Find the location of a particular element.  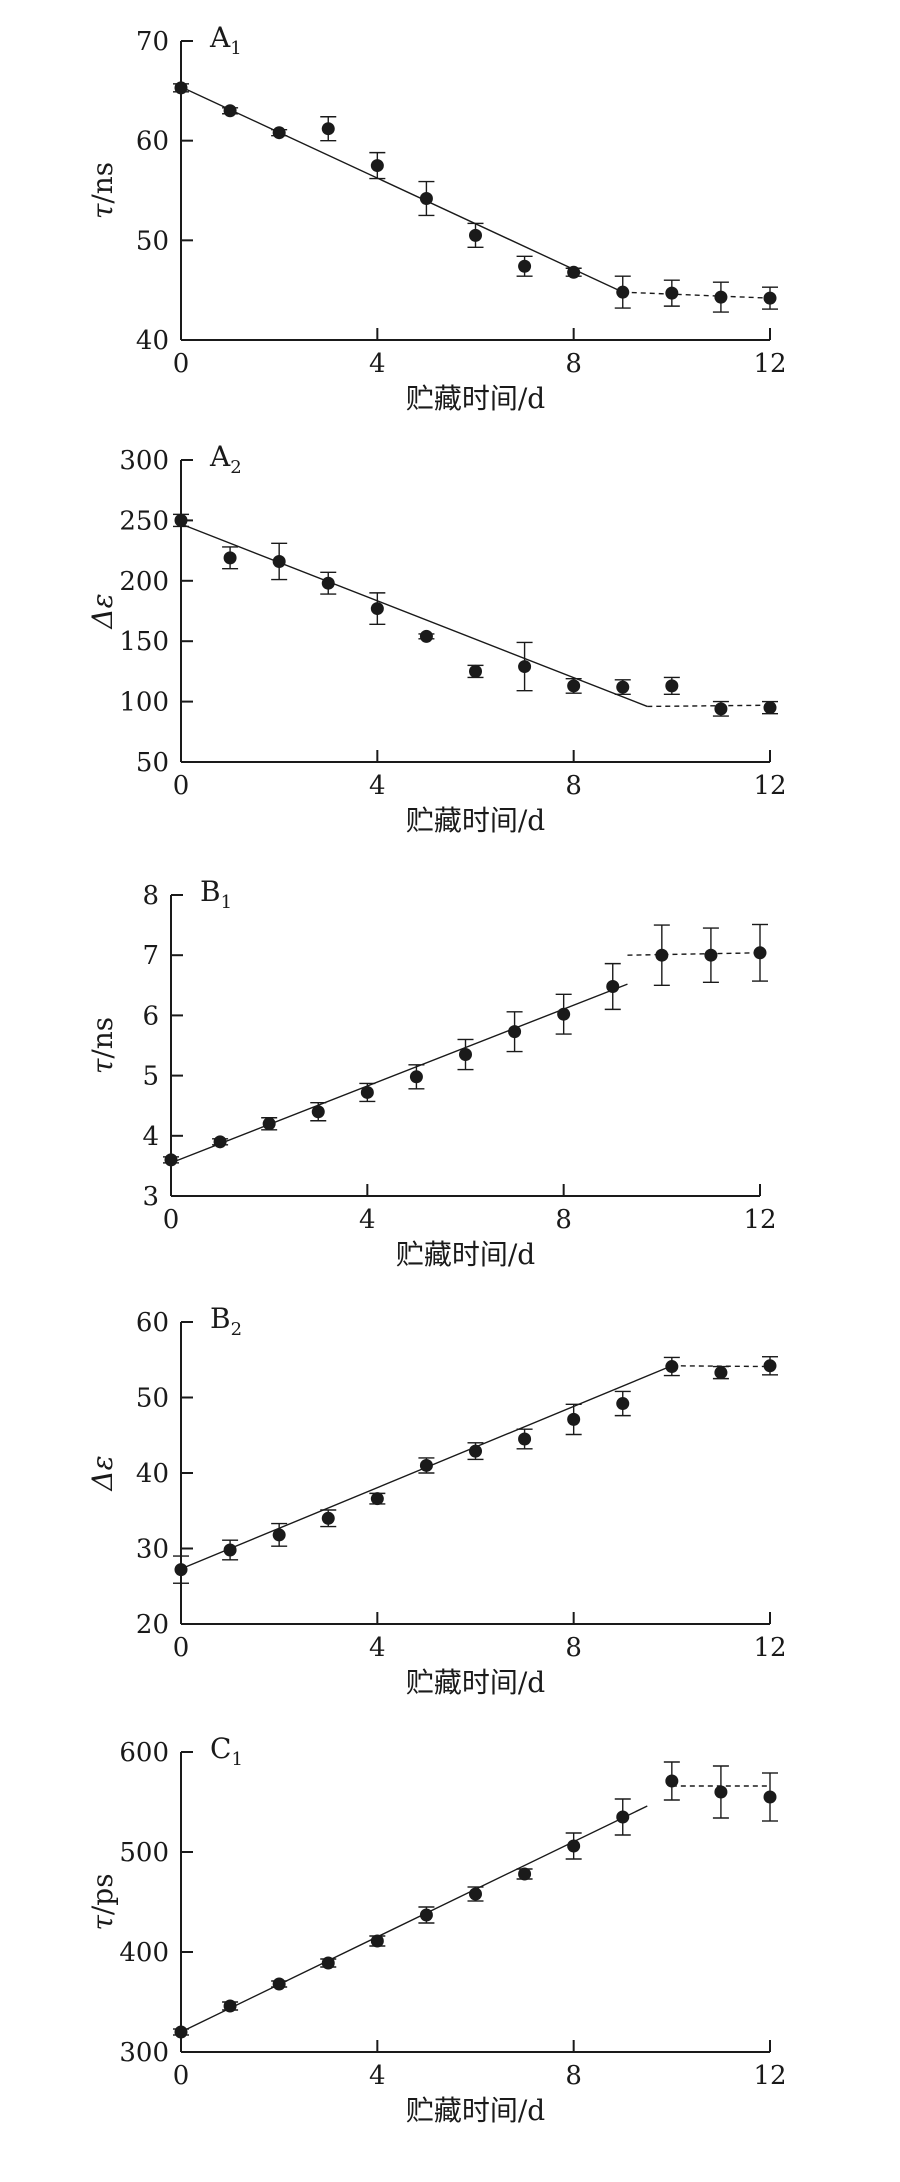

y-tick-label: 100 is located at coordinates (144, 703).